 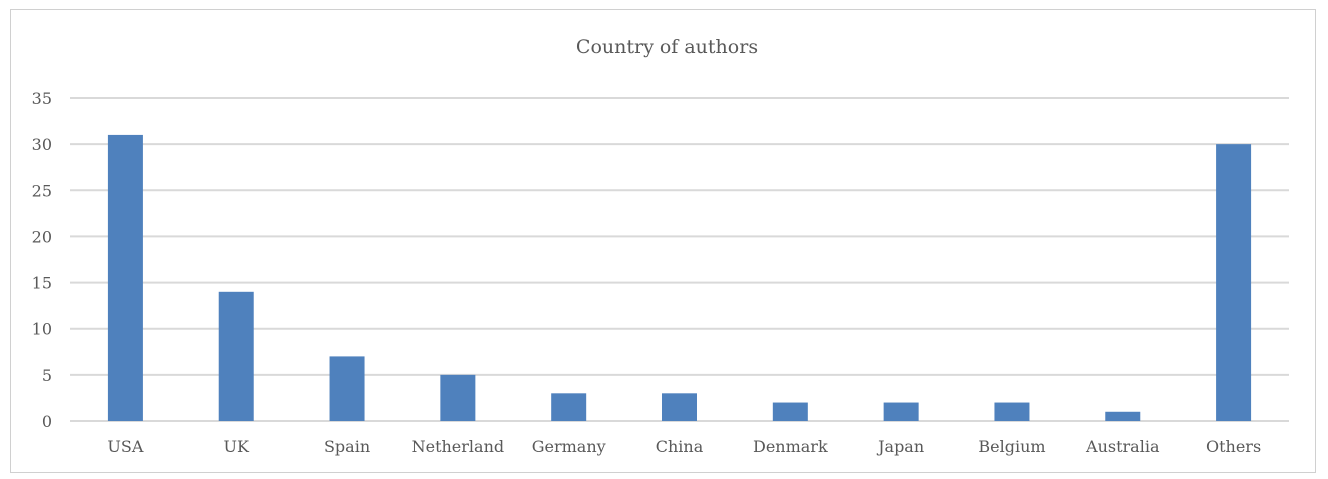 What do you see at coordinates (680, 446) in the screenshot?
I see `x-tick-label: China` at bounding box center [680, 446].